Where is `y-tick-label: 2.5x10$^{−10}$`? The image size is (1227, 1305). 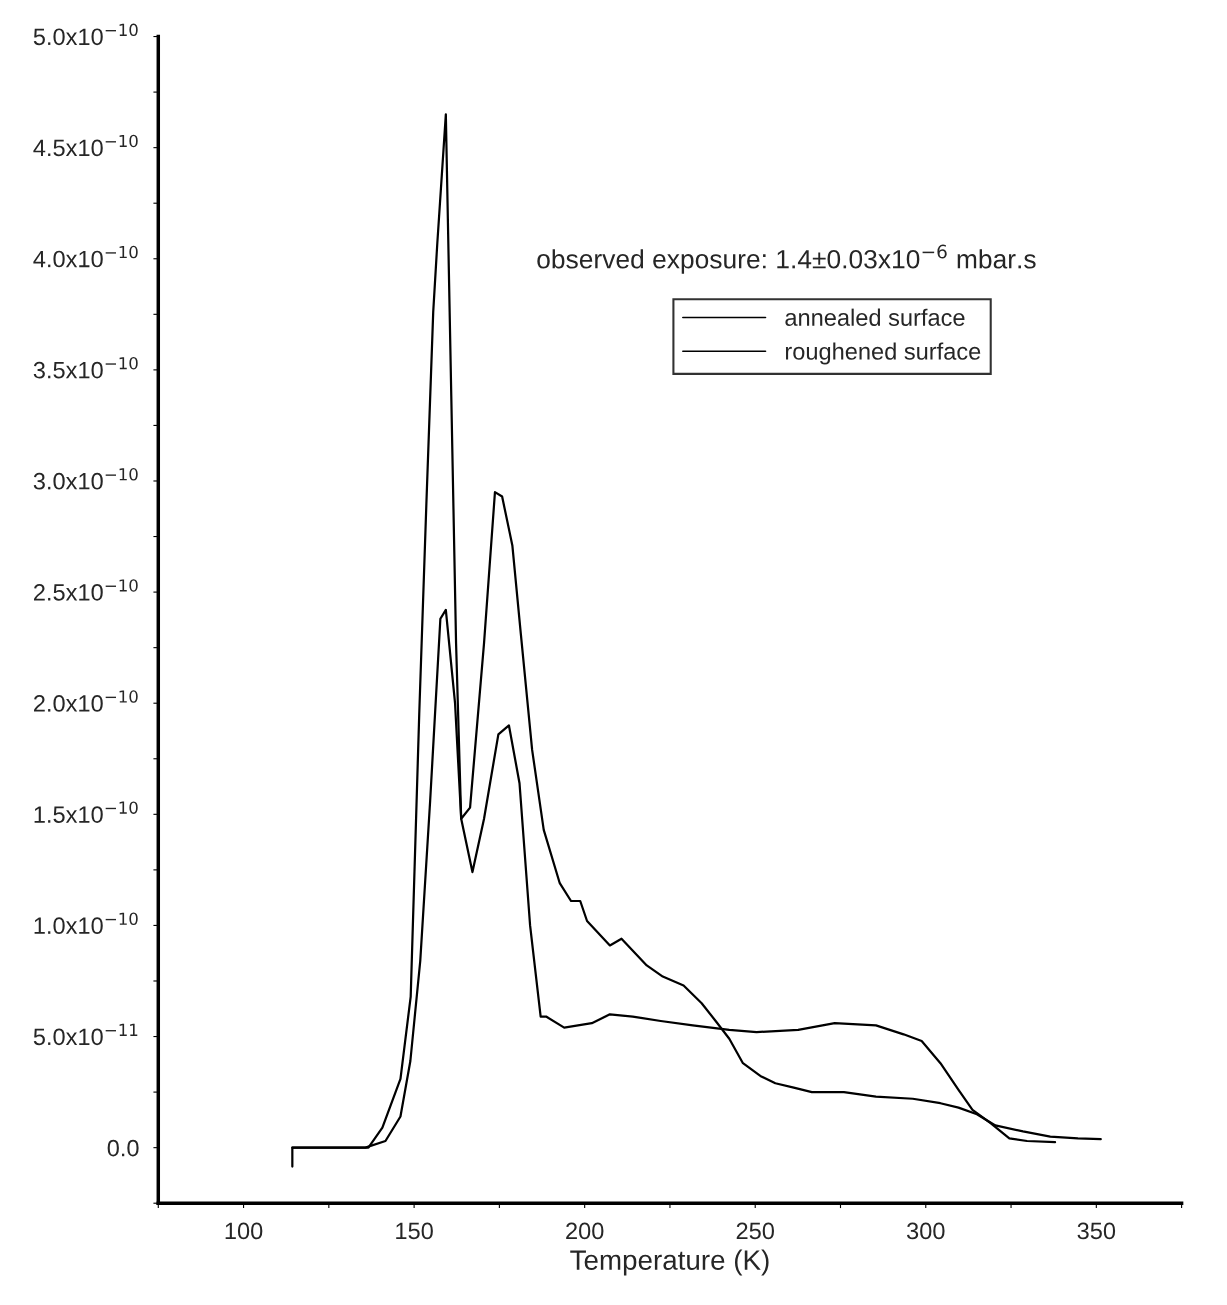
y-tick-label: 2.5x10$^{−10}$ is located at coordinates (86, 590).